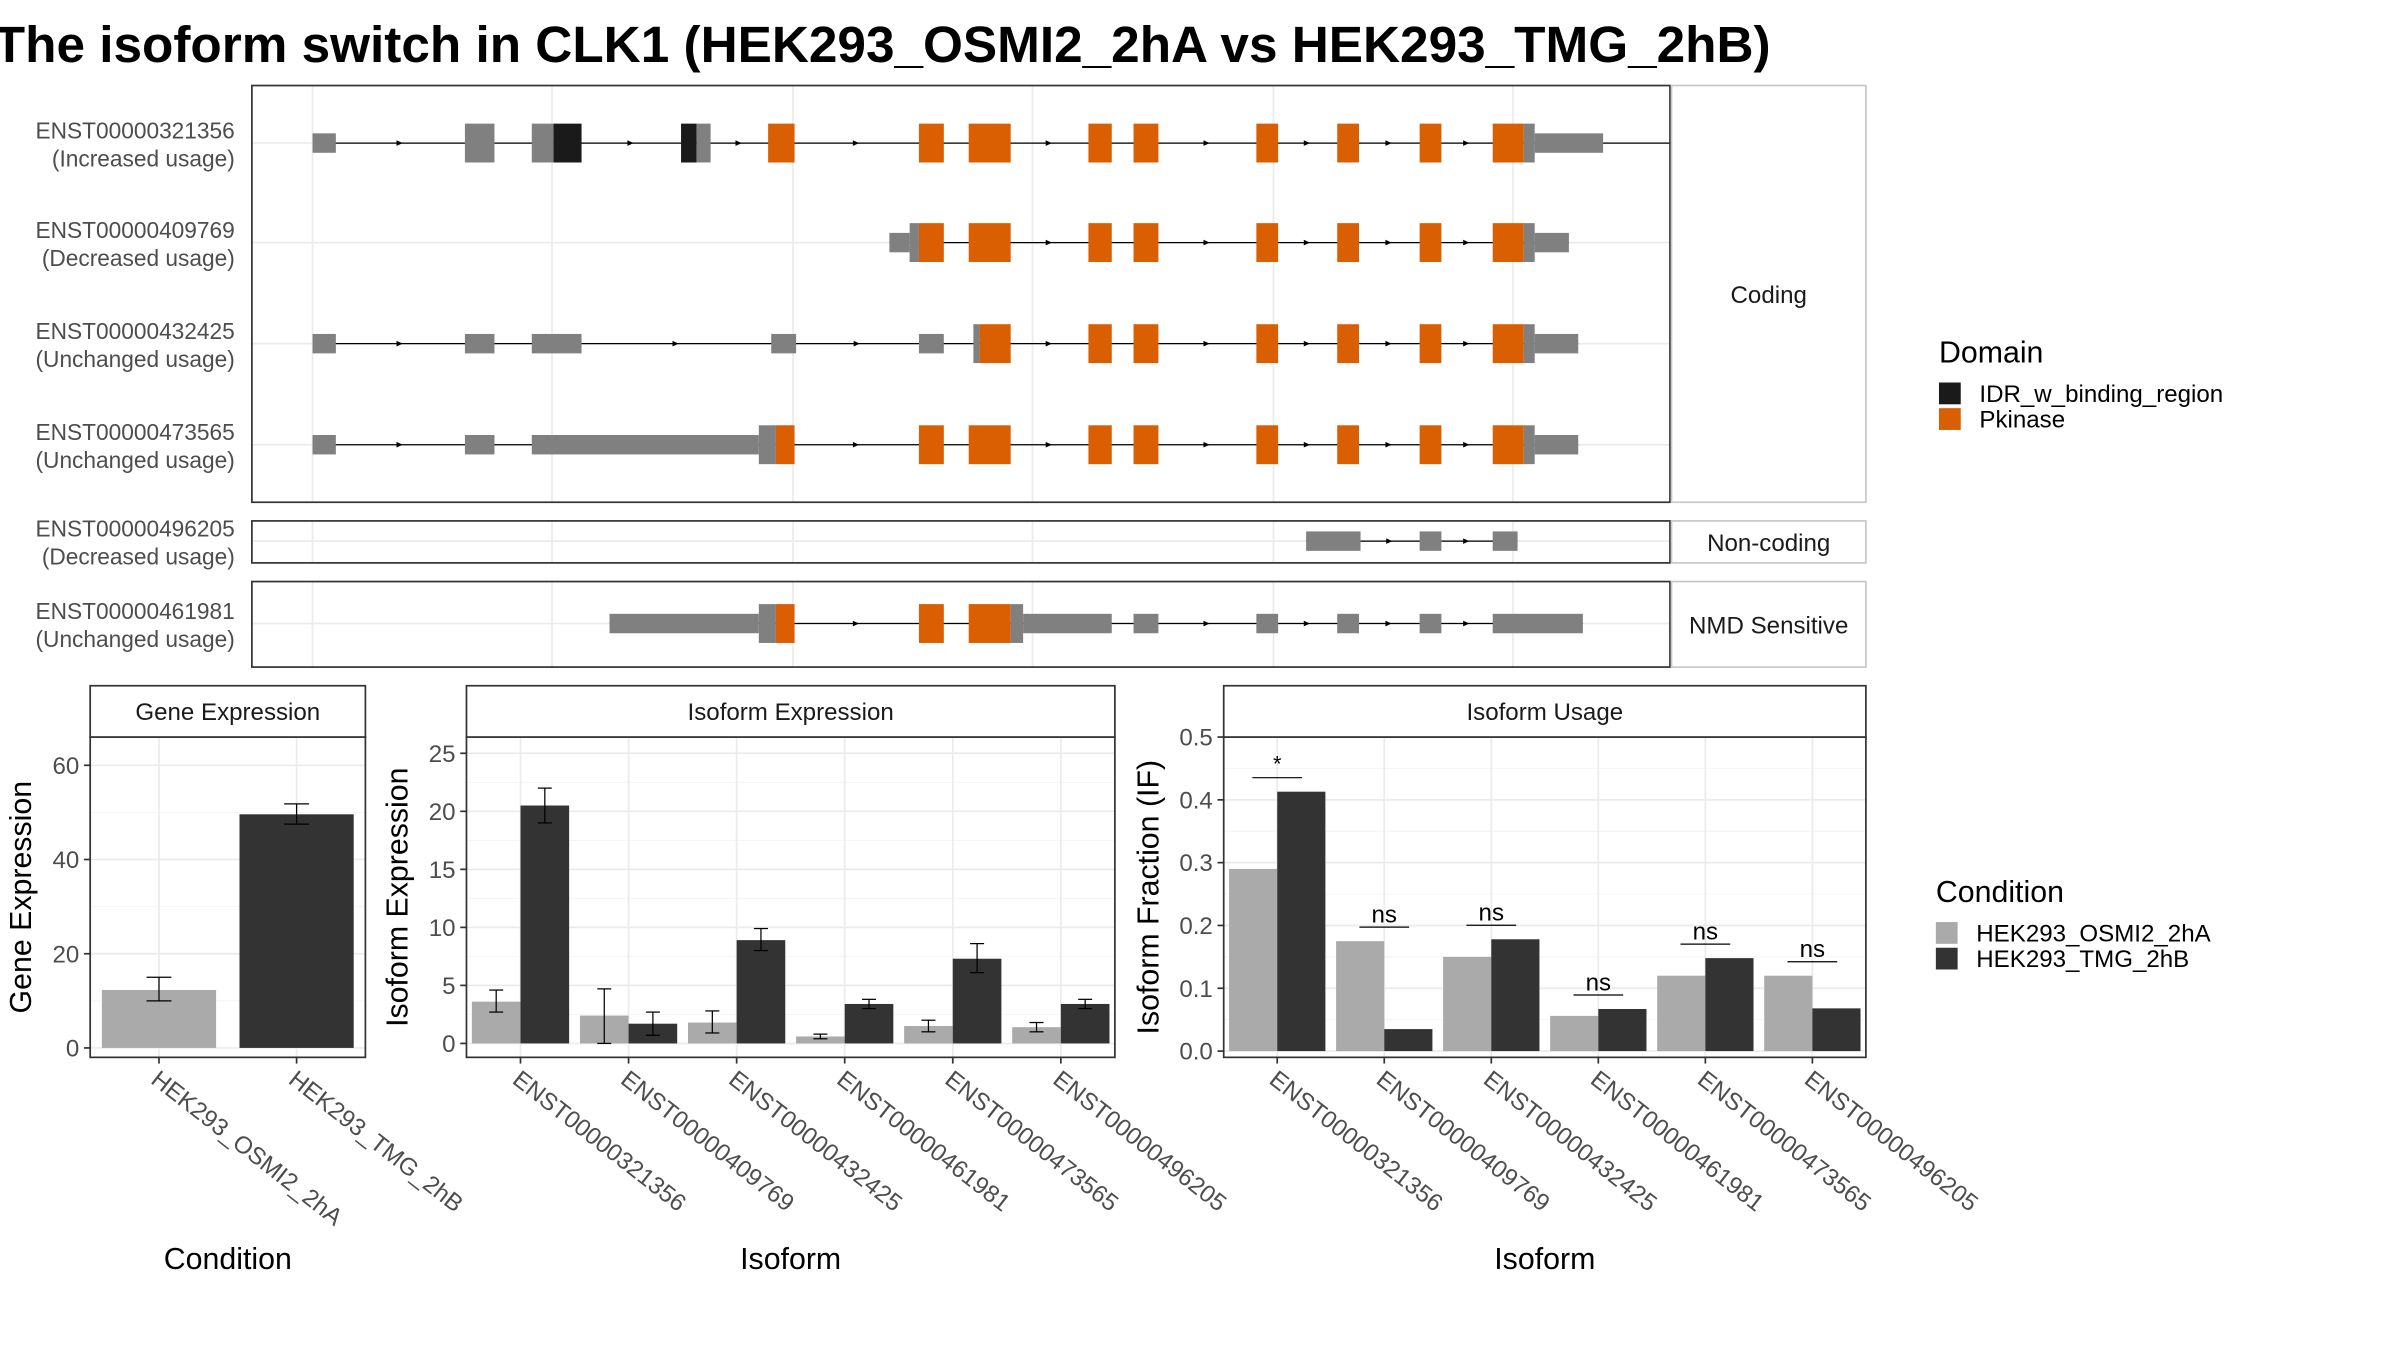 This screenshot has width=2400, height=1350. I want to click on x-tick-label: ENST00000461981, so click(1676, 1142).